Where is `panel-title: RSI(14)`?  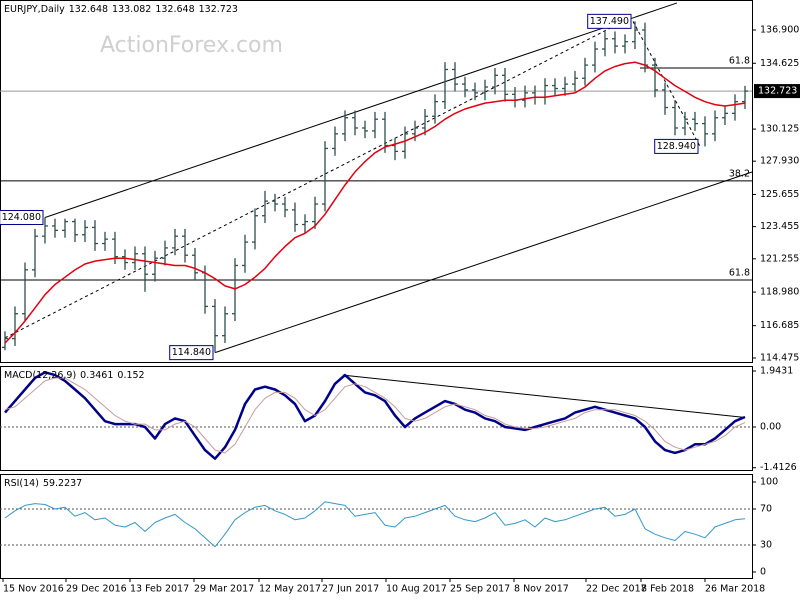
panel-title: RSI(14) is located at coordinates (21, 483).